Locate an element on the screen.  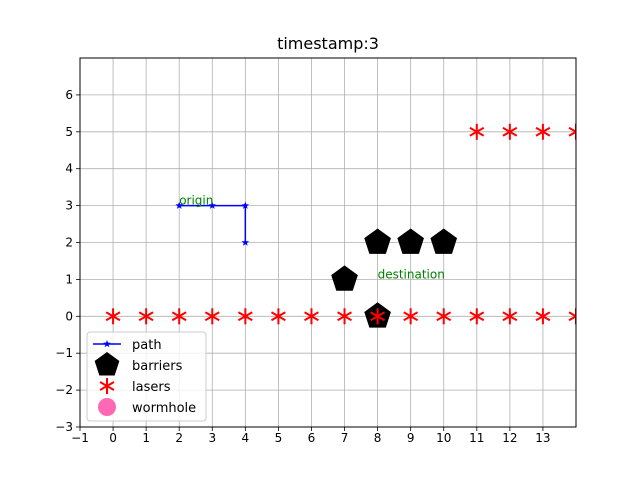
legend-marker-lasers is located at coordinates (107, 386).